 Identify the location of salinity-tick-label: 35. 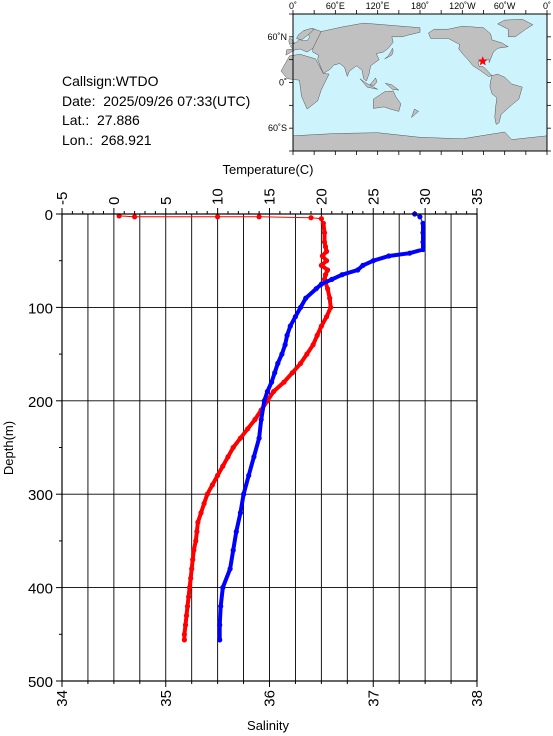
(166, 698).